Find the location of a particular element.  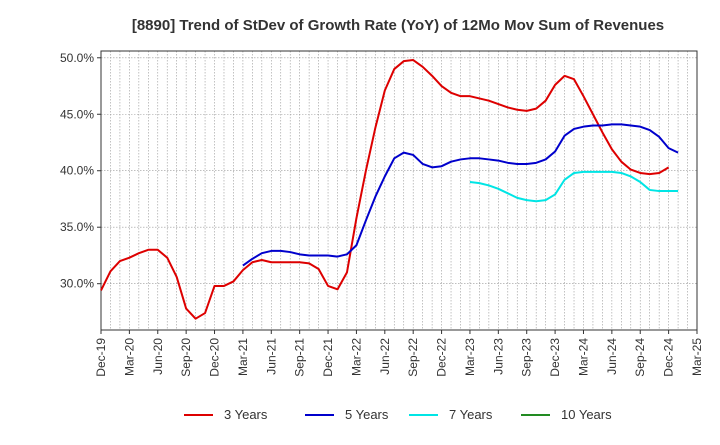

x-tick-label: Mar-24 is located at coordinates (583, 357).